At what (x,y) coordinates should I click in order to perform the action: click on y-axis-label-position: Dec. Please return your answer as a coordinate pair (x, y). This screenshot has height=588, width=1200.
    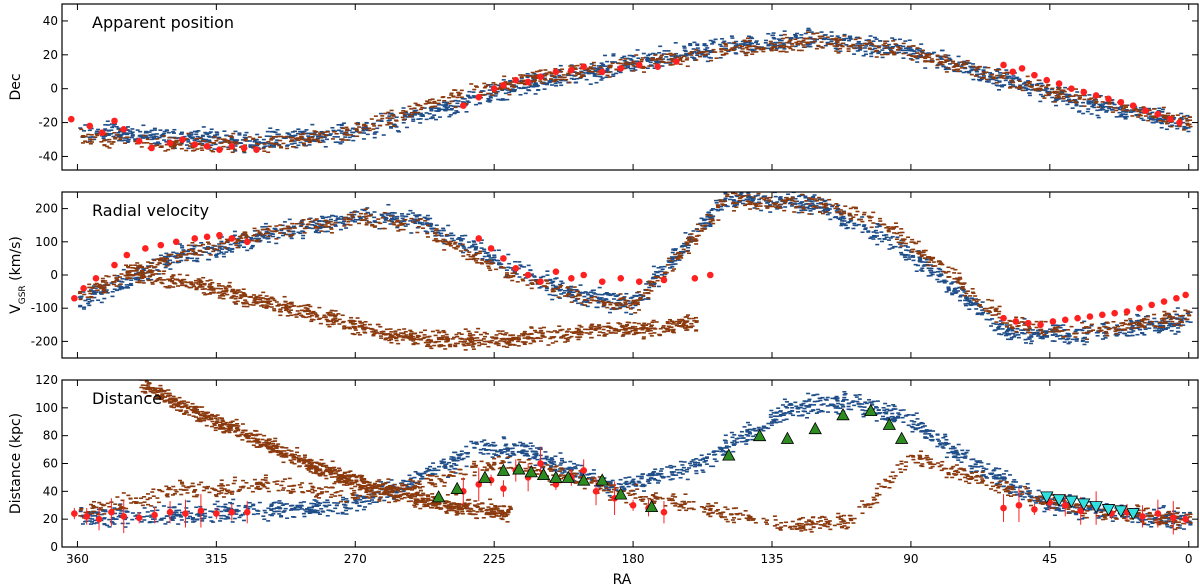
    Looking at the image, I should click on (16, 86).